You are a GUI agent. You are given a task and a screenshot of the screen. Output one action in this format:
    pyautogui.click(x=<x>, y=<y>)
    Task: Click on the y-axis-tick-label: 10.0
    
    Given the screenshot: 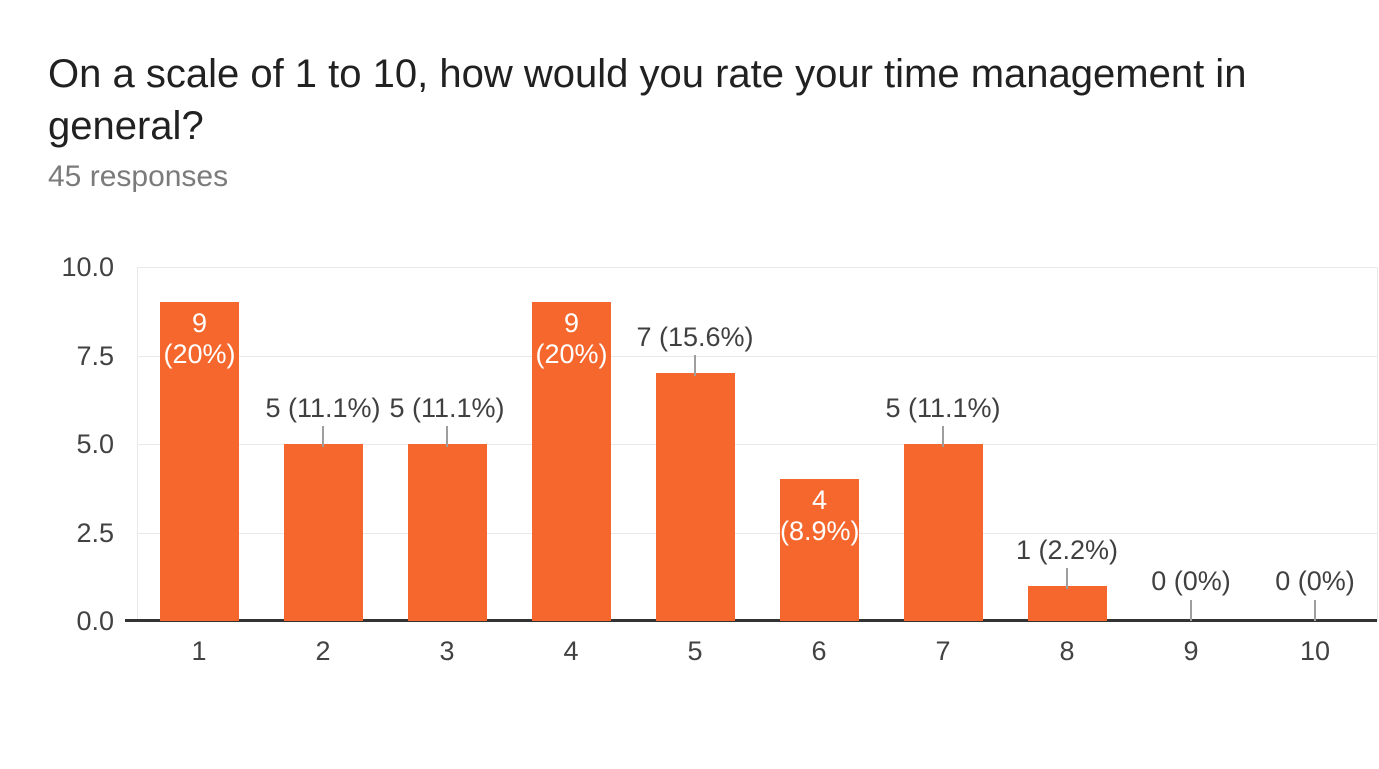 What is the action you would take?
    pyautogui.click(x=87, y=267)
    